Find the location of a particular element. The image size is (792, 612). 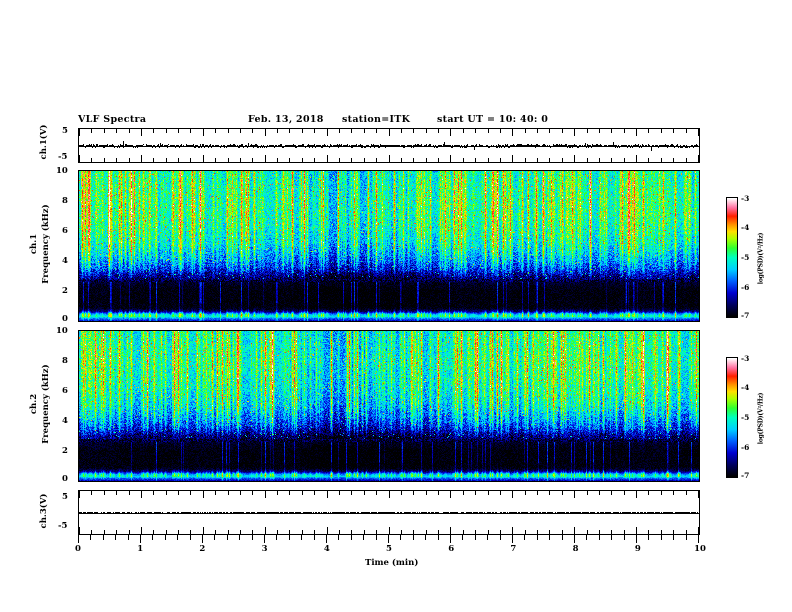

ch1-spec-ytick-10: 10 is located at coordinates (62, 171).